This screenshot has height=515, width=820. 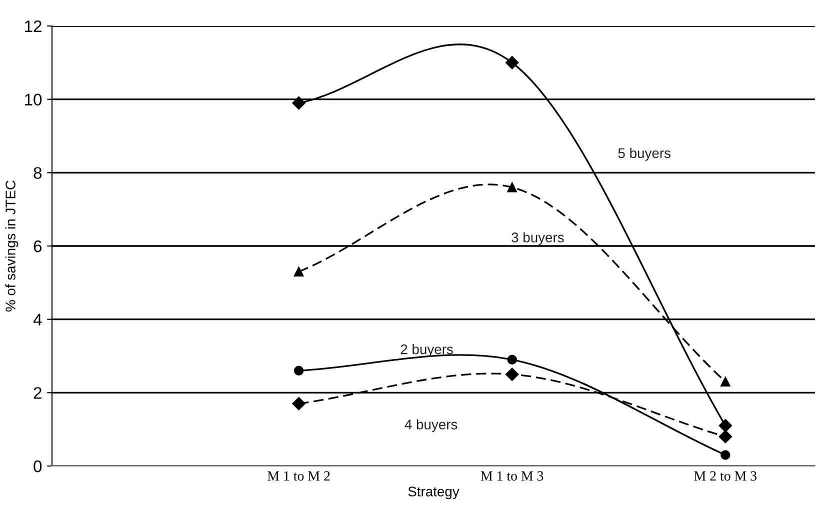 What do you see at coordinates (512, 476) in the screenshot?
I see `x-tick-label: M 1 to M 3` at bounding box center [512, 476].